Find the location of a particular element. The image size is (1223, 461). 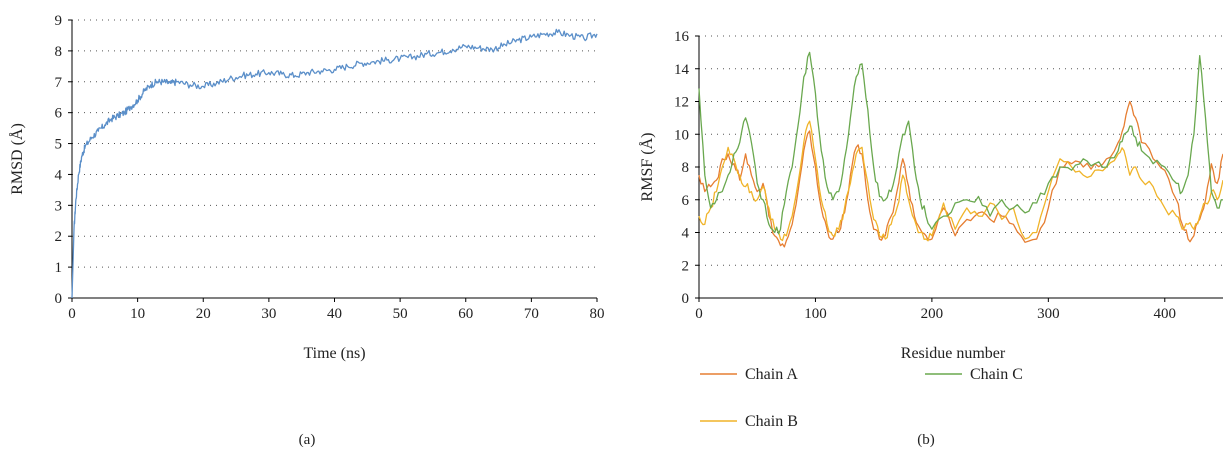

x-axis-label: Residue number is located at coordinates (953, 353).